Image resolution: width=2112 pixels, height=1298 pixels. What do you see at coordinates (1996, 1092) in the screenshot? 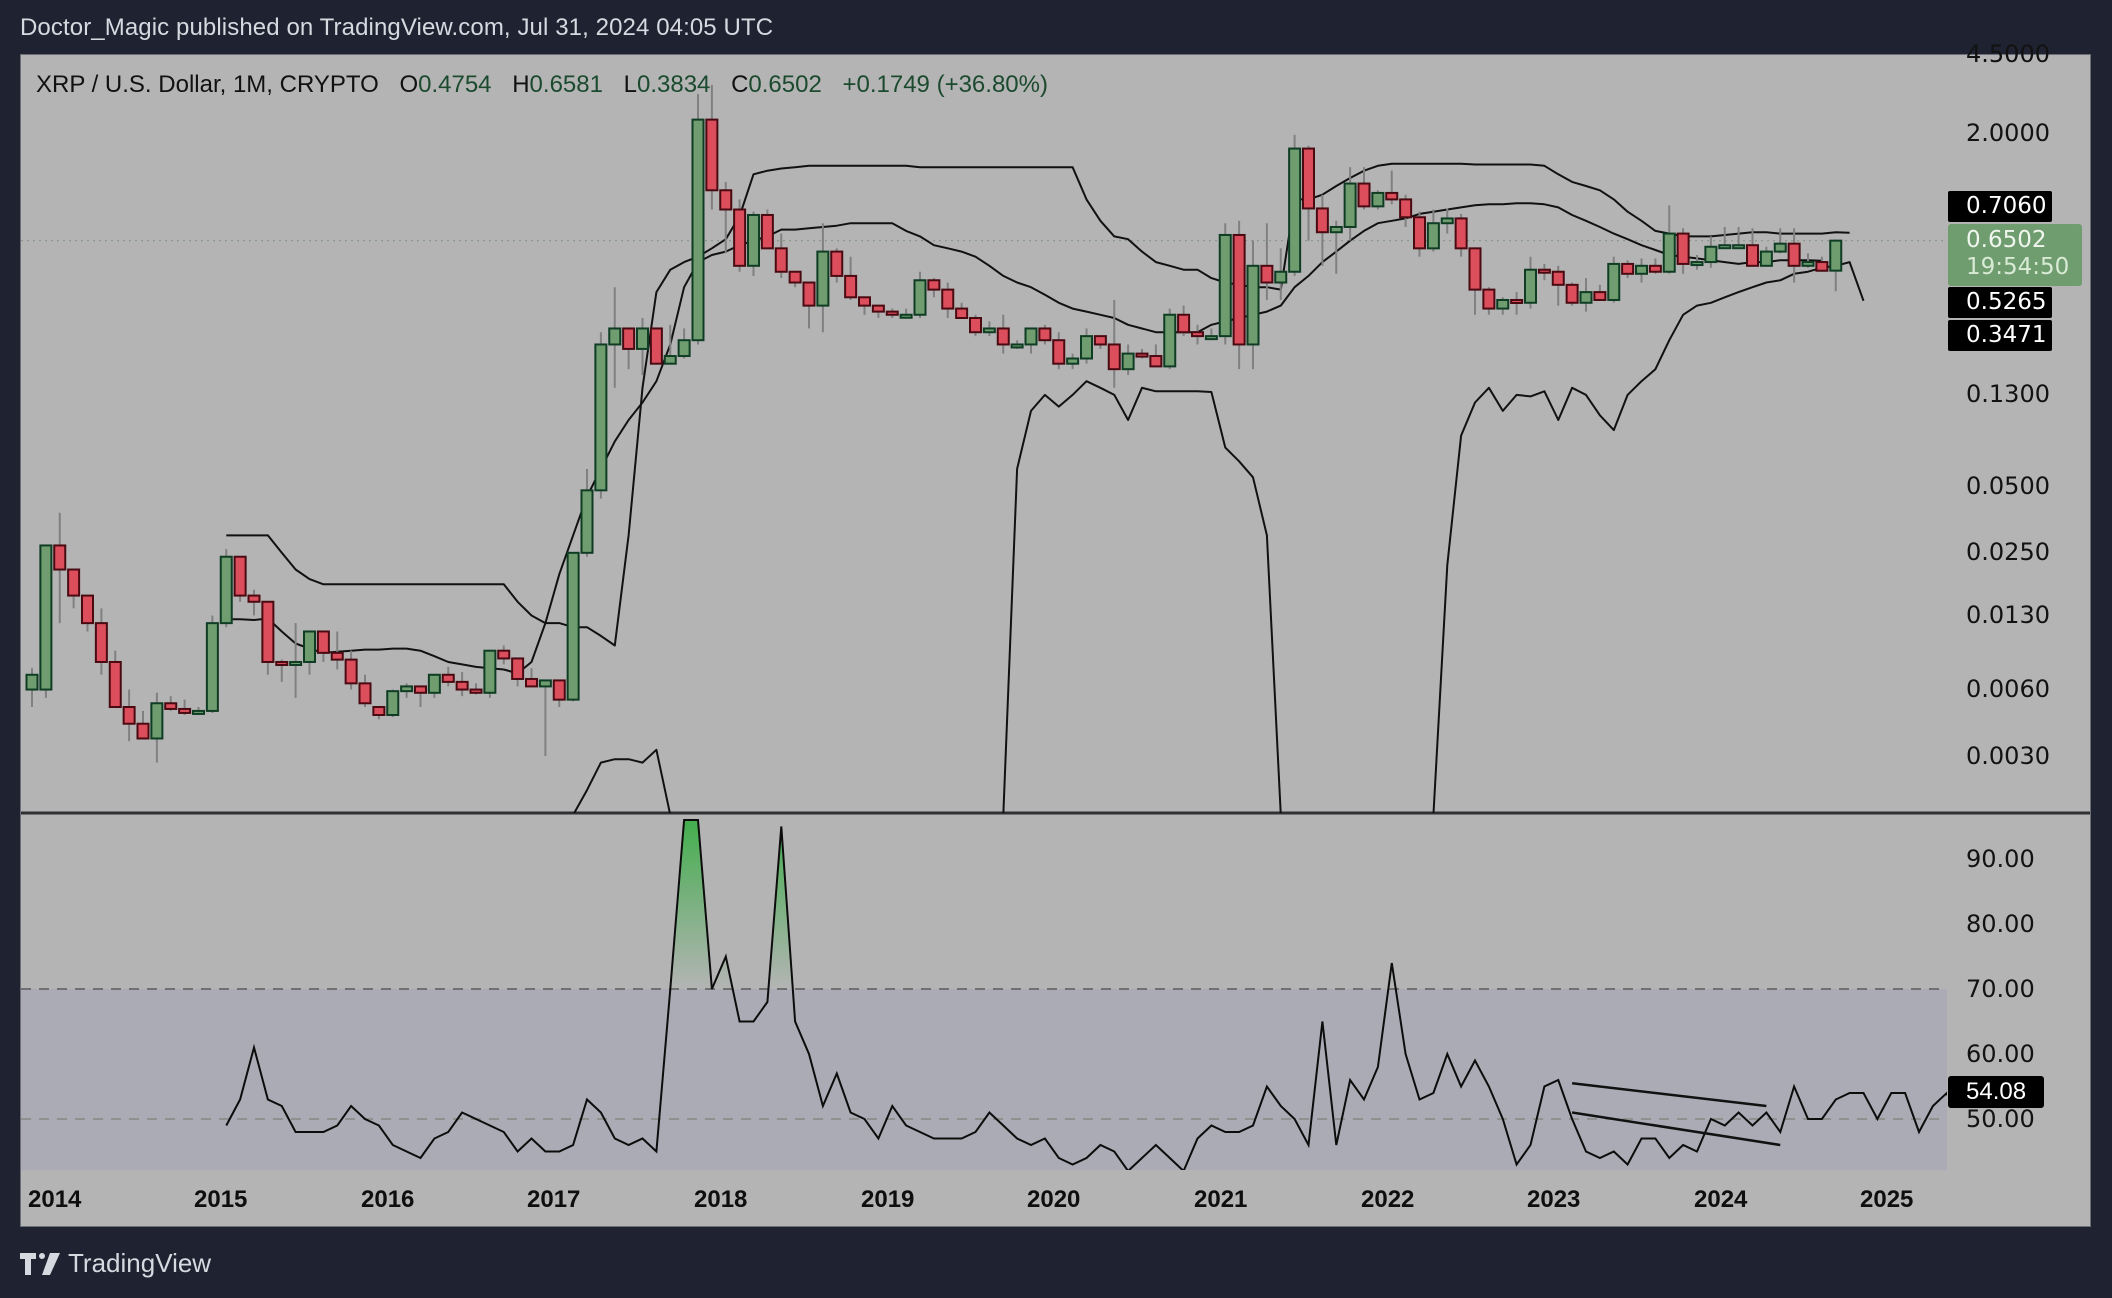
I see `rsi-current-tag: 54.08` at bounding box center [1996, 1092].